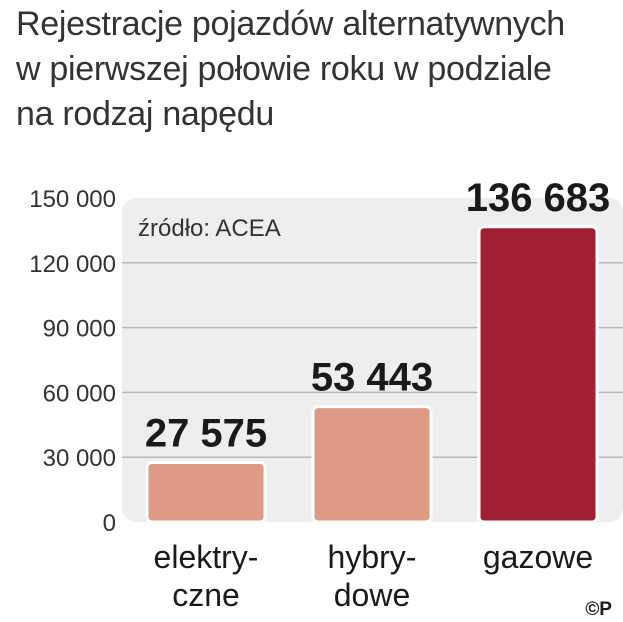  I want to click on y-axis-ticks: 0 30 000 60 000 90 000 120 000 150 000, so click(72, 361).